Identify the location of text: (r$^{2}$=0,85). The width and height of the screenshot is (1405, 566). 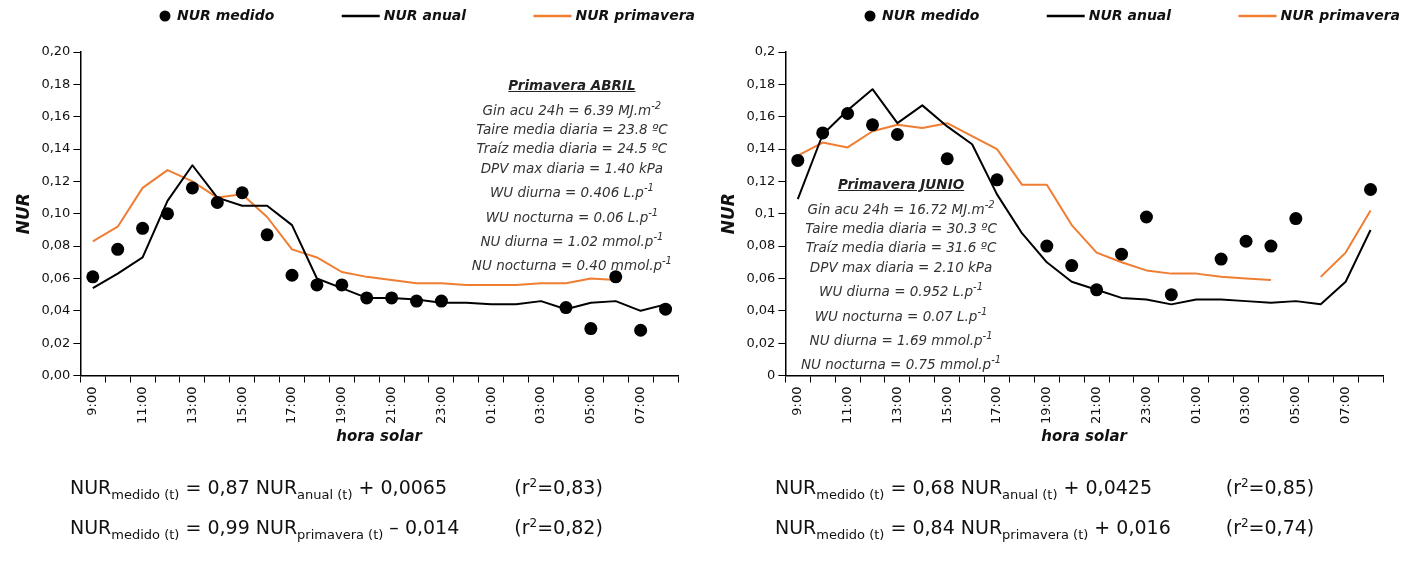
(1270, 488).